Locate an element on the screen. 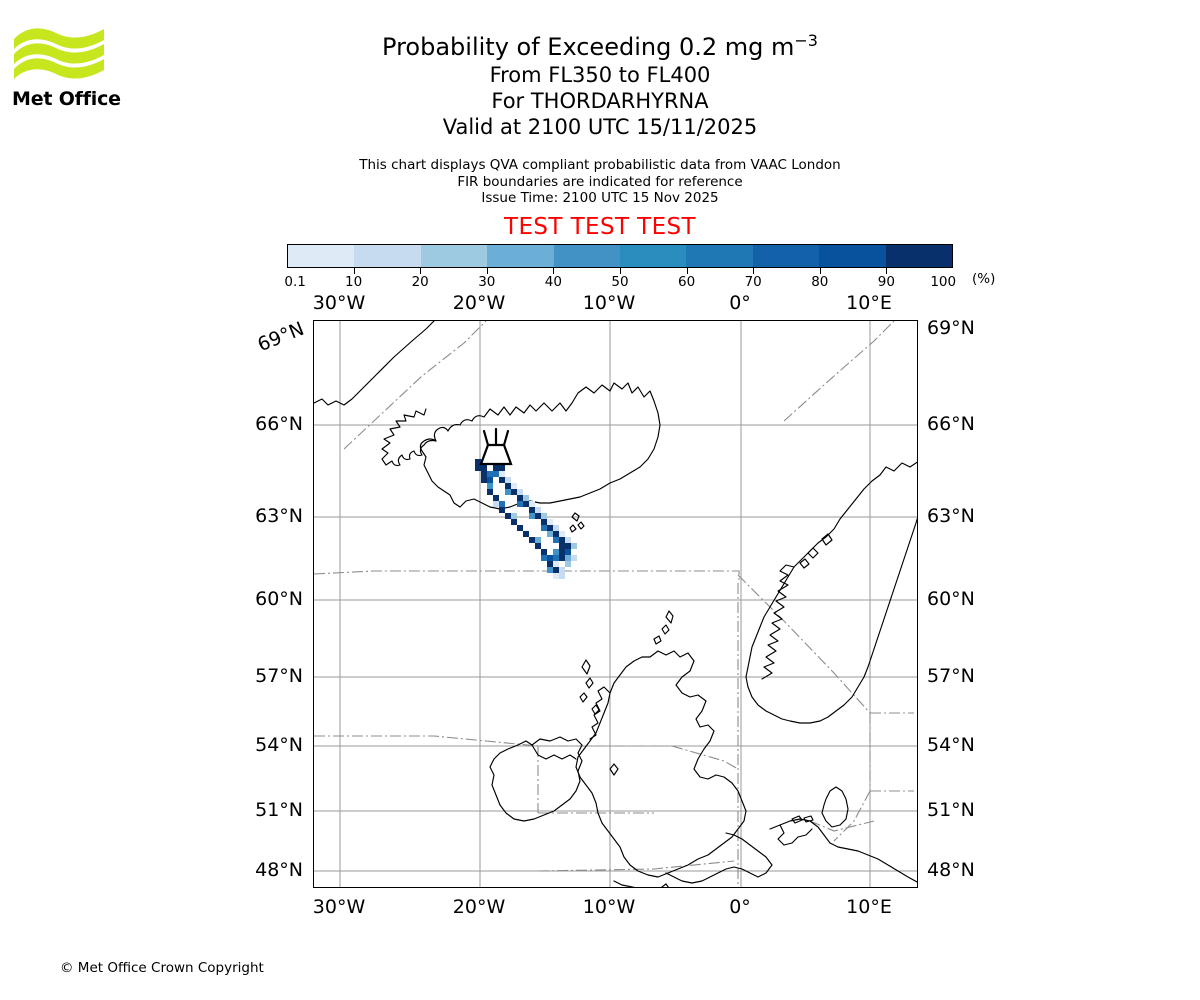 The width and height of the screenshot is (1200, 1000). france-coast is located at coordinates (719, 858).